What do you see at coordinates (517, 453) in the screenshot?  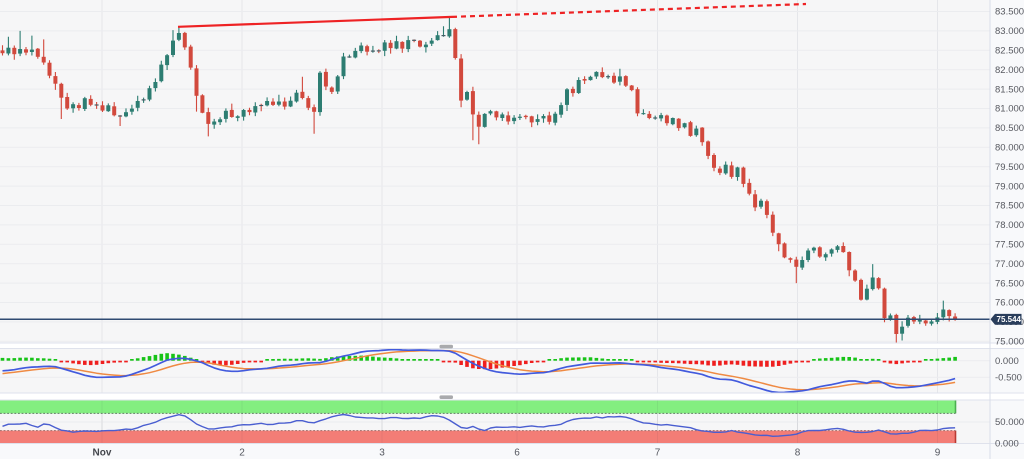 I see `svg-text: 6` at bounding box center [517, 453].